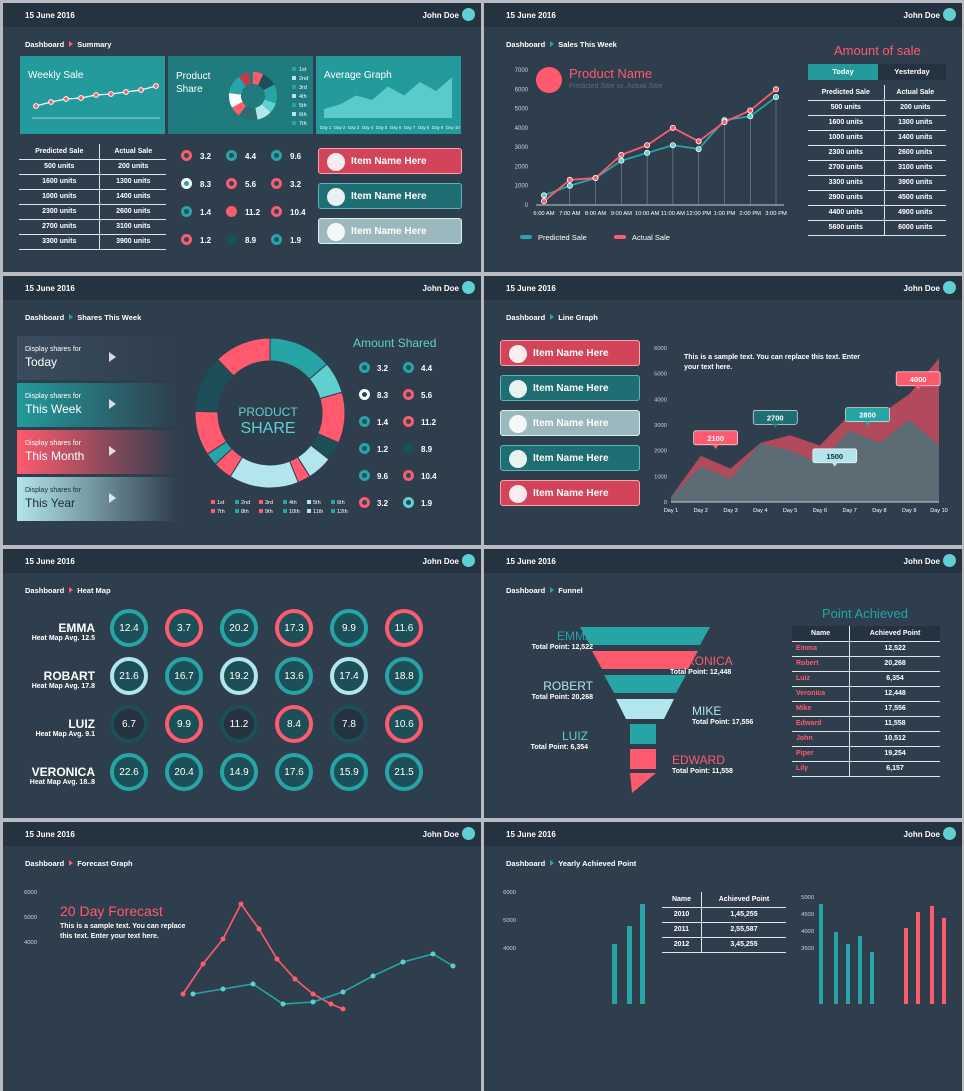 The width and height of the screenshot is (964, 1091). Describe the element at coordinates (866, 709) in the screenshot. I see `table-row: Mike 17,556` at that location.